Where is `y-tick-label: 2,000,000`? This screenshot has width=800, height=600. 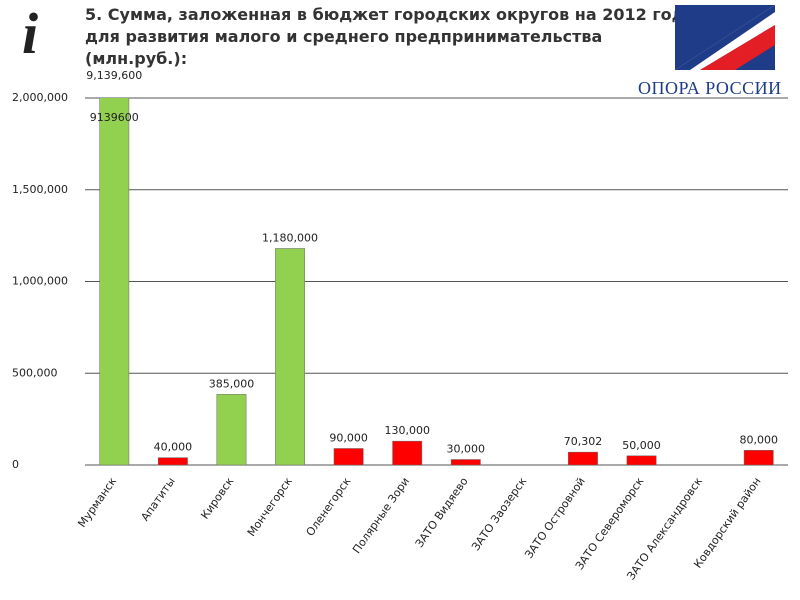 y-tick-label: 2,000,000 is located at coordinates (40, 97).